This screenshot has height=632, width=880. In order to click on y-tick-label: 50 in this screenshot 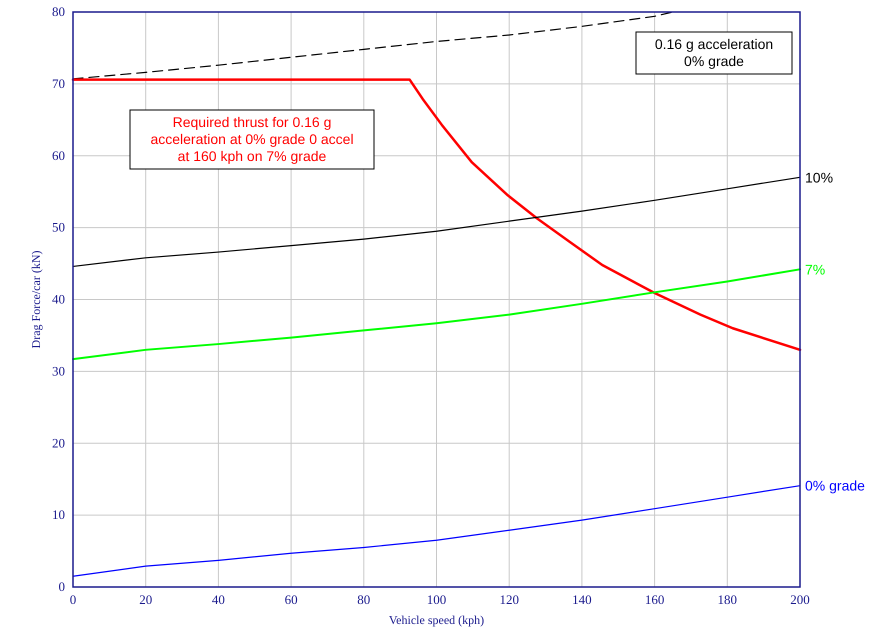, I will do `click(58, 227)`.